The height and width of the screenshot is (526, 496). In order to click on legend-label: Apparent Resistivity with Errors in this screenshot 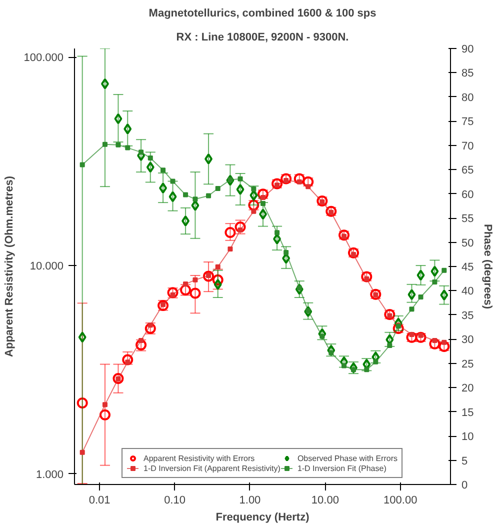, I will do `click(199, 458)`.